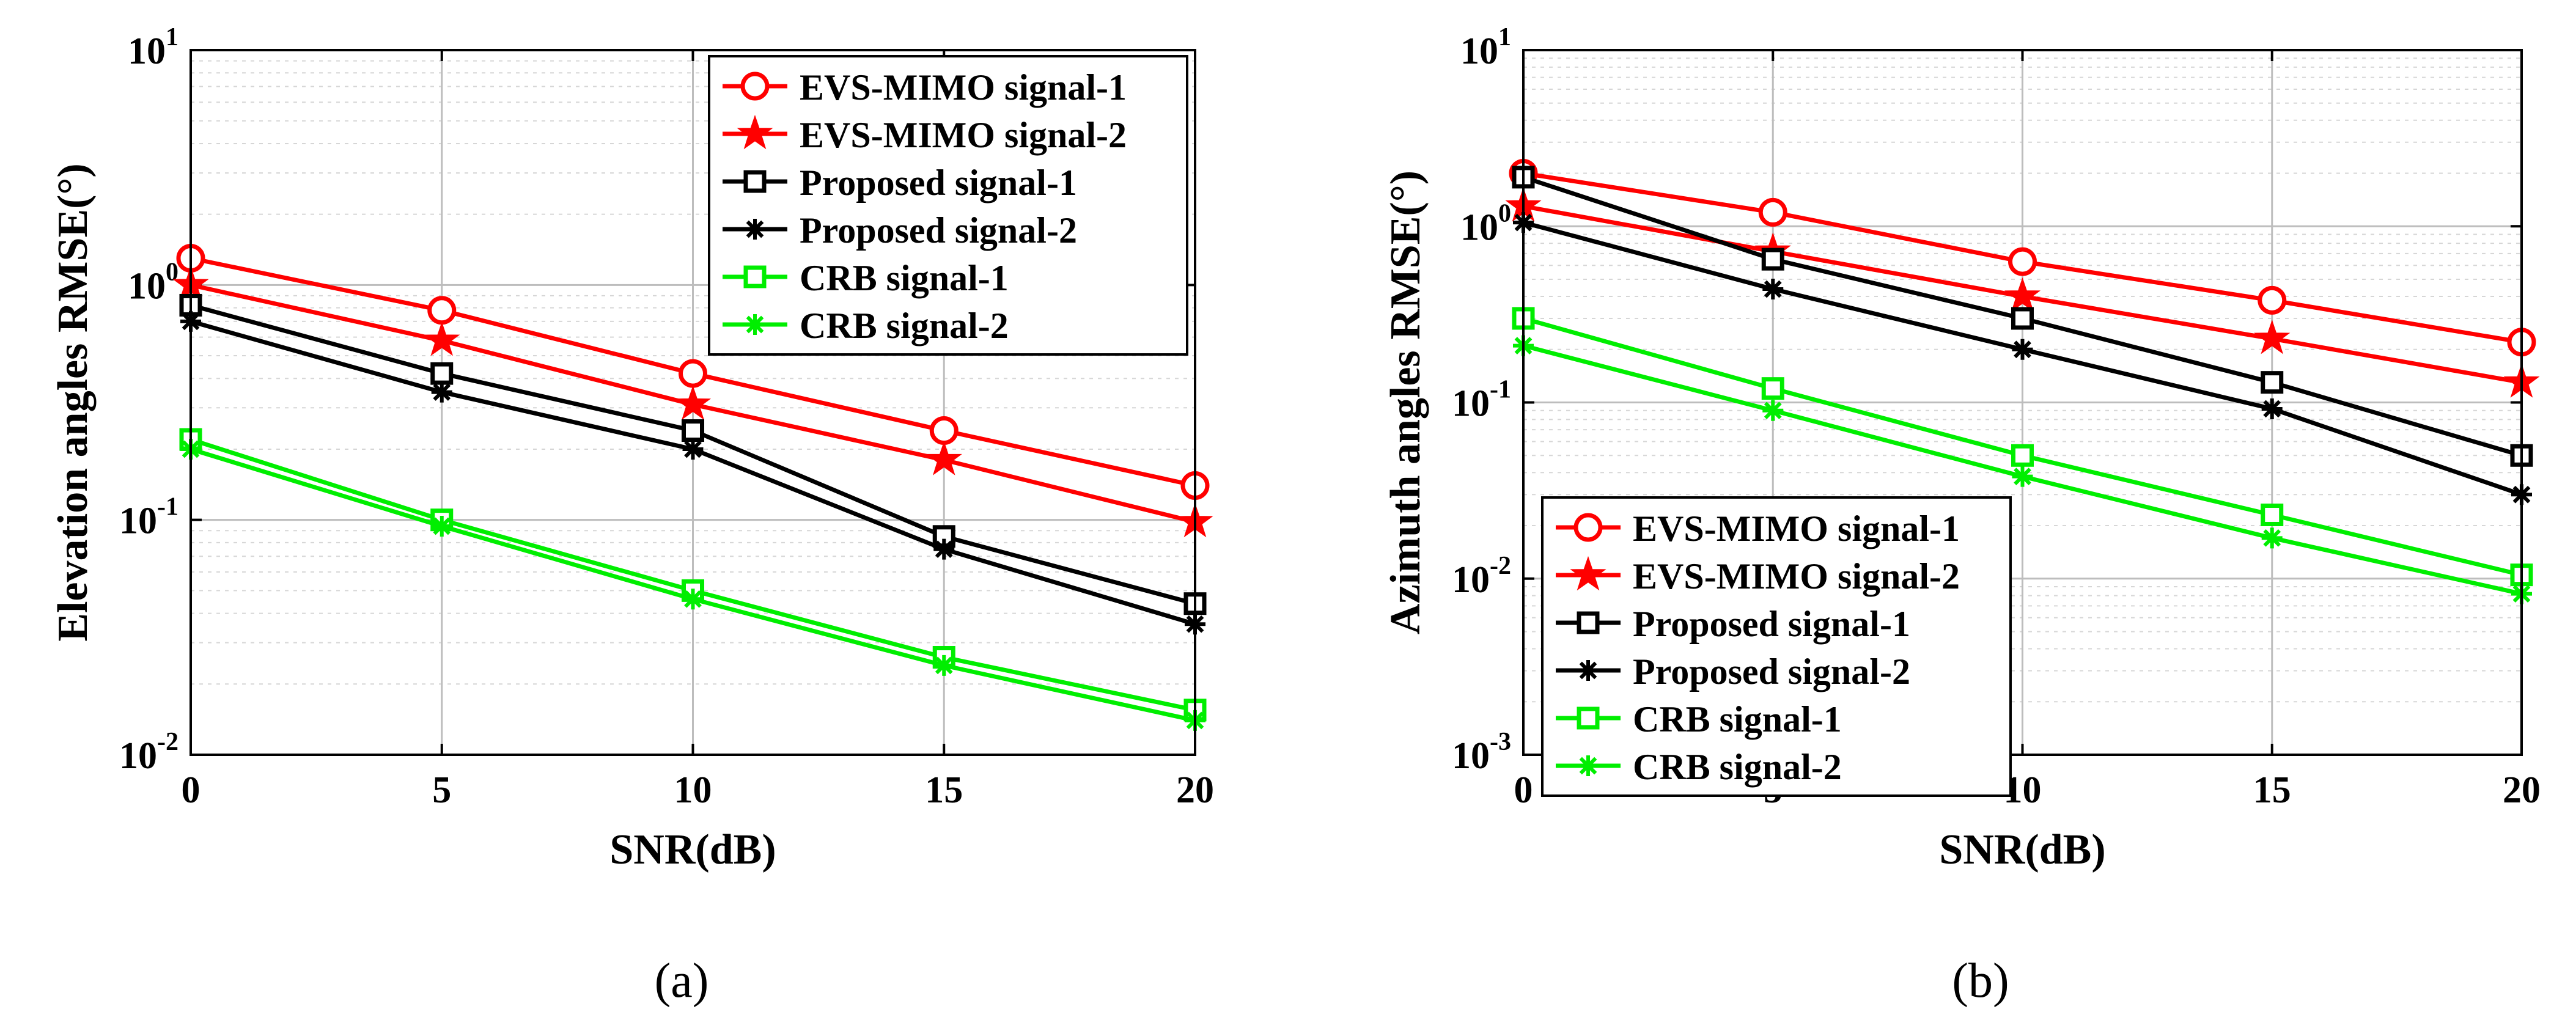 This screenshot has height=1031, width=2576. What do you see at coordinates (1482, 576) in the screenshot?
I see `panel-b-y-tick-label: 10⁻²` at bounding box center [1482, 576].